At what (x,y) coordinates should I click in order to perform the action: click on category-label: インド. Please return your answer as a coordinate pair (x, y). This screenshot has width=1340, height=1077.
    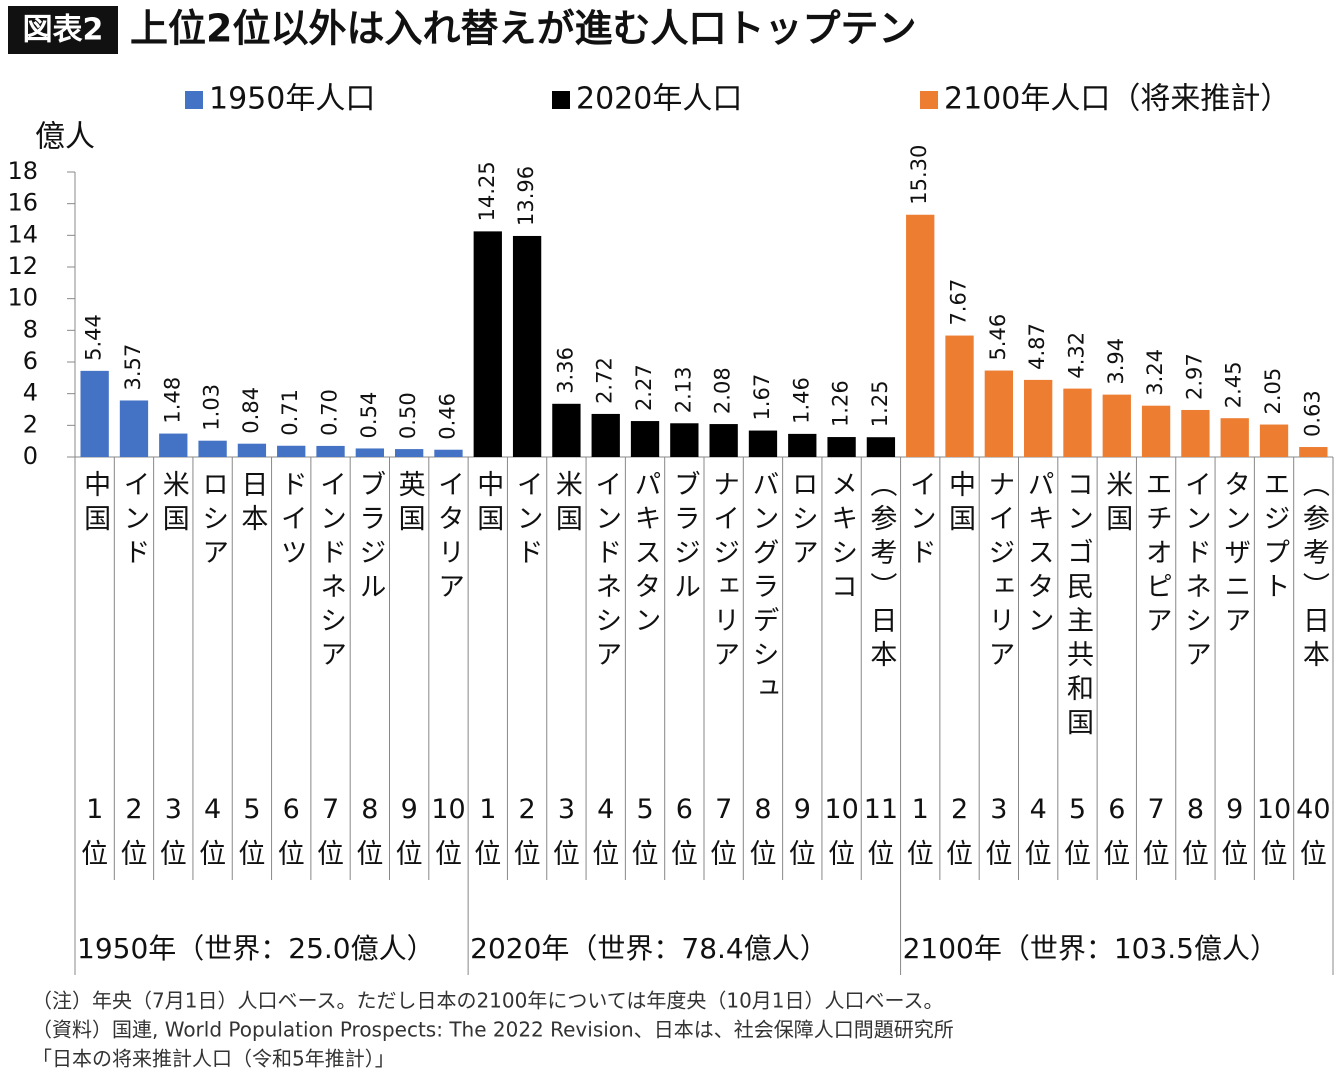
    Looking at the image, I should click on (133, 521).